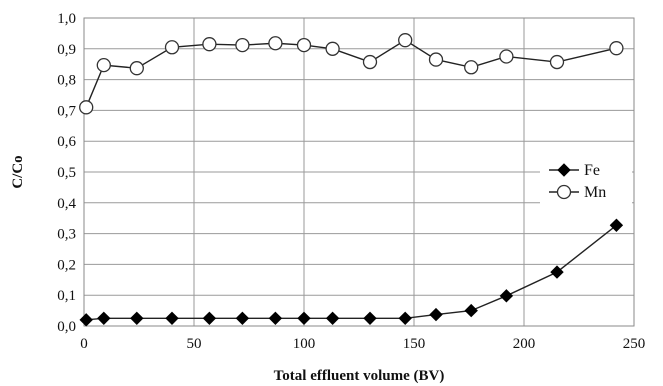  Describe the element at coordinates (66, 81) in the screenshot. I see `y-tick-label: 0,8` at that location.